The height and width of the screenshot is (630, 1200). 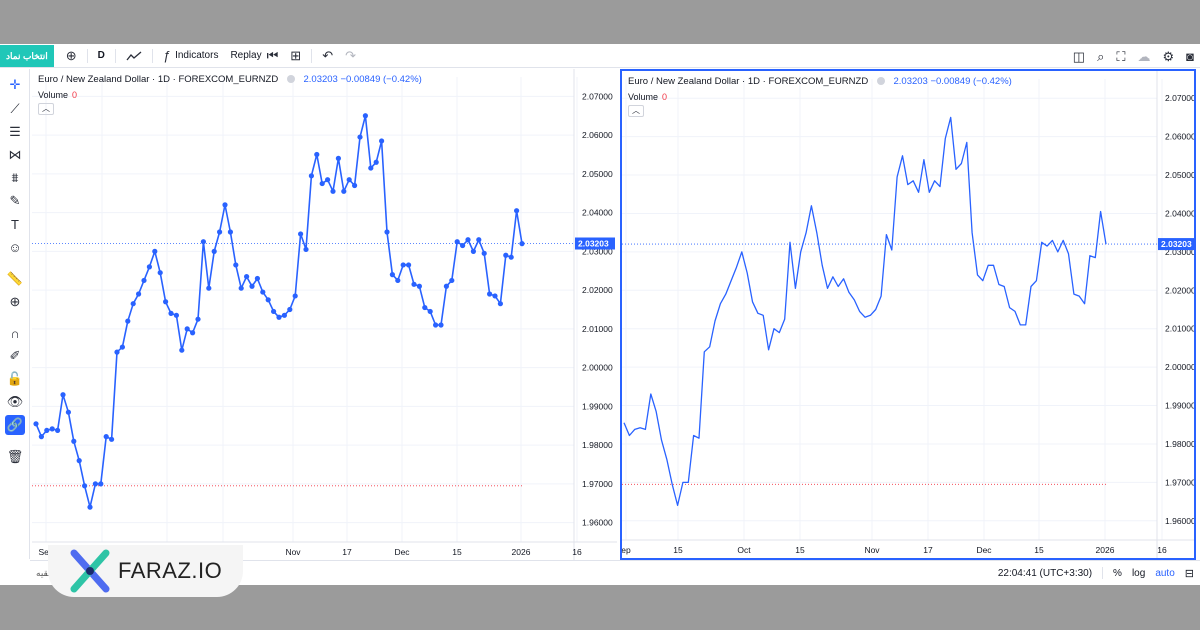 I want to click on projection-tool: ⩩, so click(x=15, y=178).